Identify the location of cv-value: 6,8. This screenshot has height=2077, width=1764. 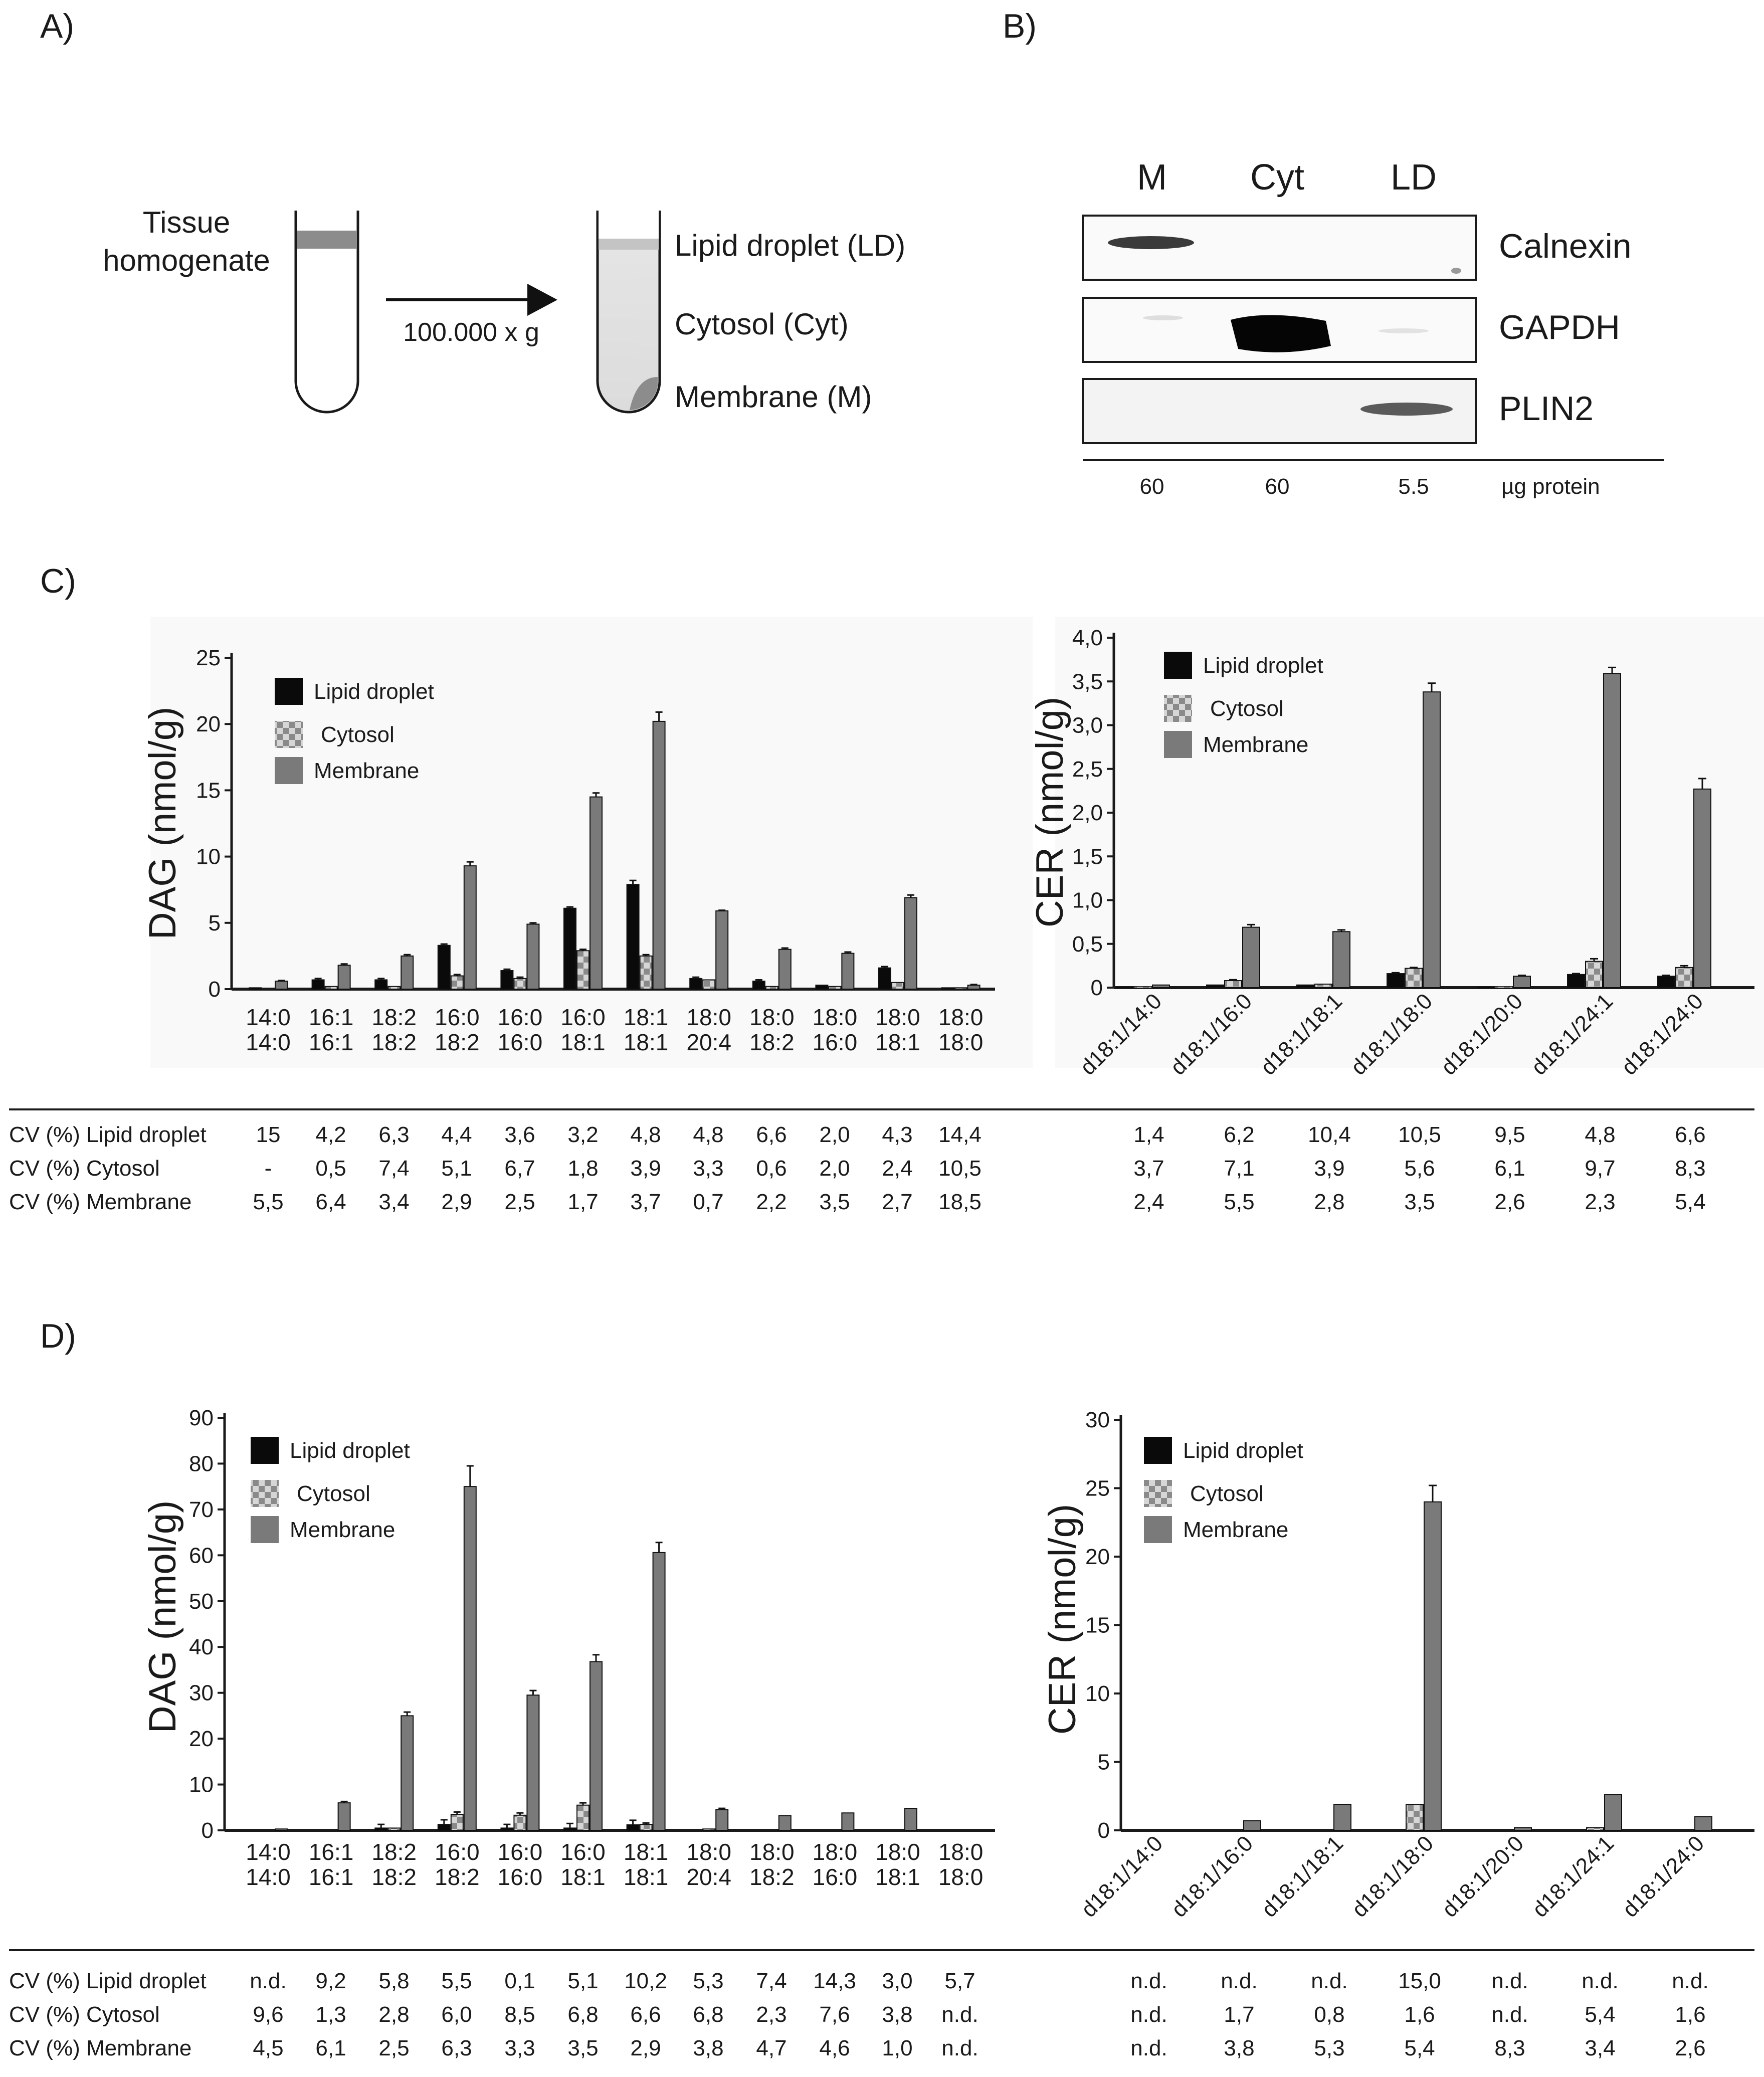
(708, 2014).